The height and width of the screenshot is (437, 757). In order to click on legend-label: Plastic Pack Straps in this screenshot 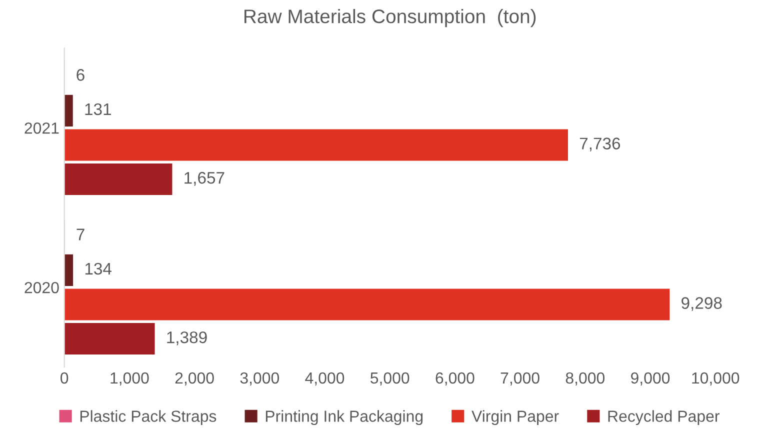, I will do `click(148, 418)`.